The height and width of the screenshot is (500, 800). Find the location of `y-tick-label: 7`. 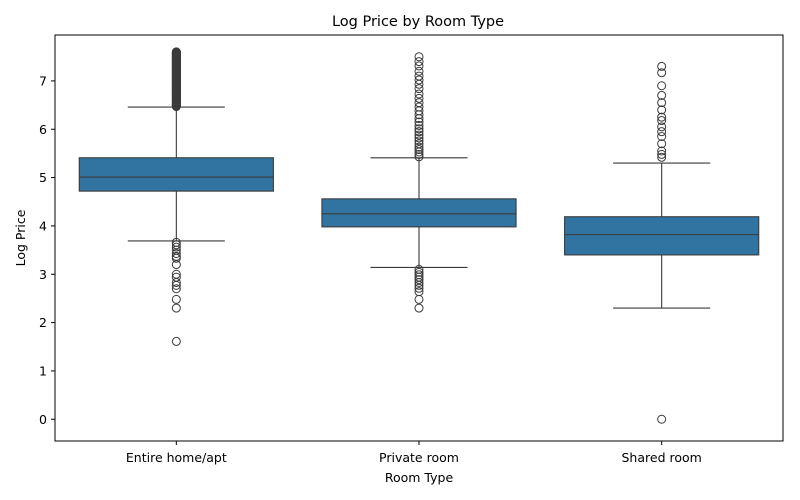

y-tick-label: 7 is located at coordinates (43, 80).